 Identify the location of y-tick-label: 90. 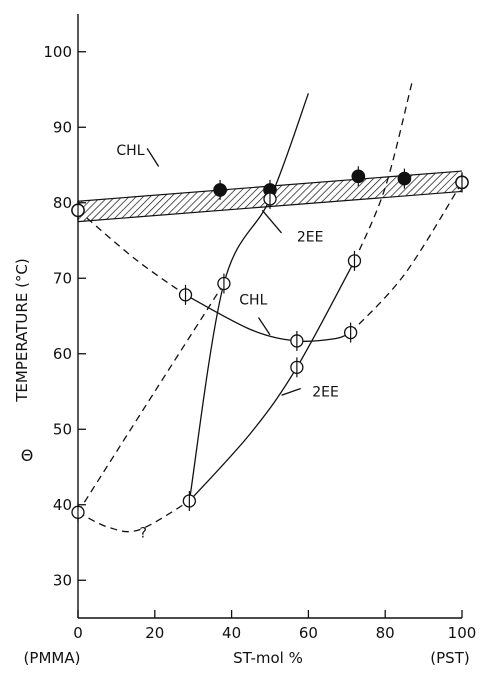
(62, 127).